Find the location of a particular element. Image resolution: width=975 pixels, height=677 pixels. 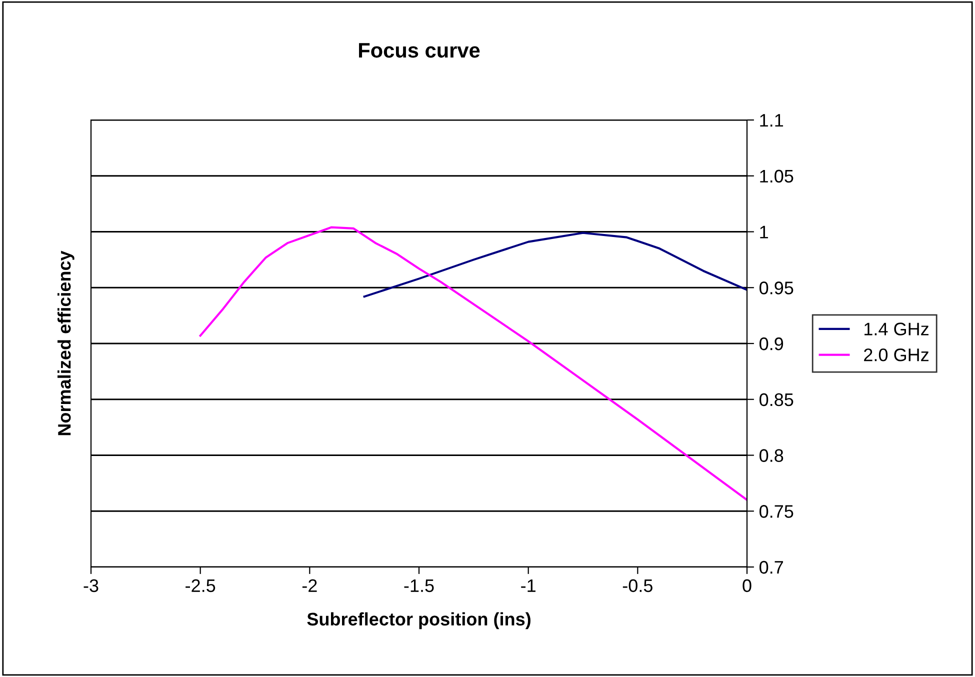

x-tick-label: -2.5 is located at coordinates (201, 585).